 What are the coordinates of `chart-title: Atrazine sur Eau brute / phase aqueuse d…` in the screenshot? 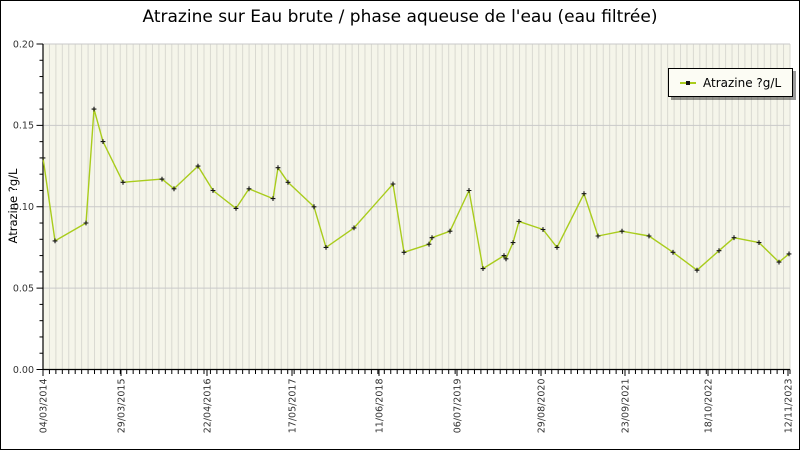 It's located at (400, 17).